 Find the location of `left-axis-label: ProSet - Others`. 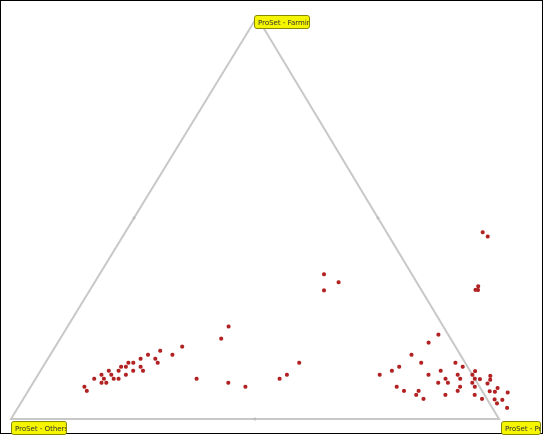

left-axis-label: ProSet - Others is located at coordinates (39, 428).